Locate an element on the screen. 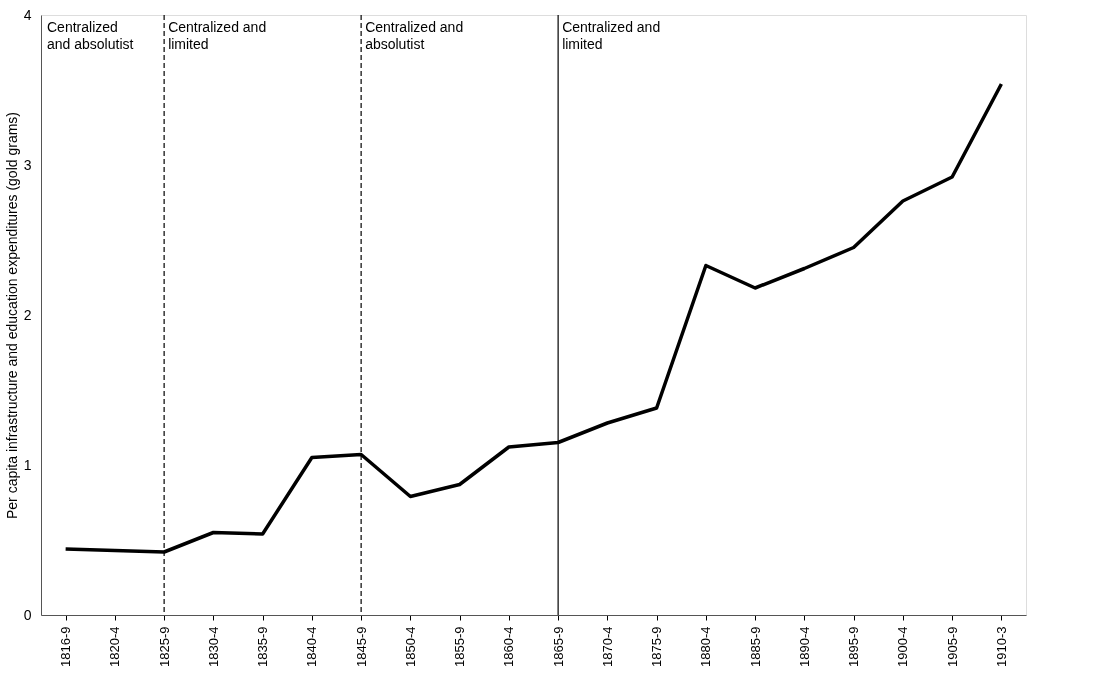 Image resolution: width=1098 pixels, height=698 pixels. annotation: Centralized and absolutist is located at coordinates (90, 35).